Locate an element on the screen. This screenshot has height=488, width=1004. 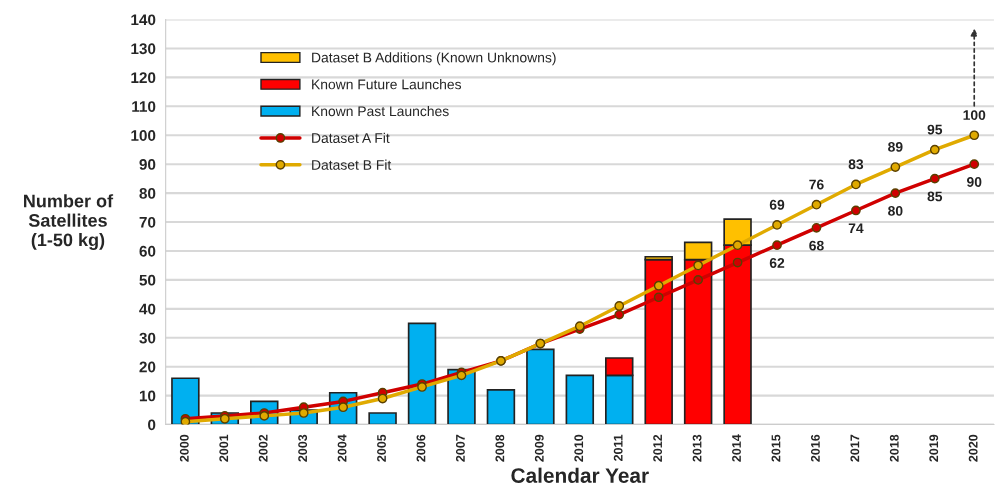
x-tick-label: 2008 is located at coordinates (500, 448).